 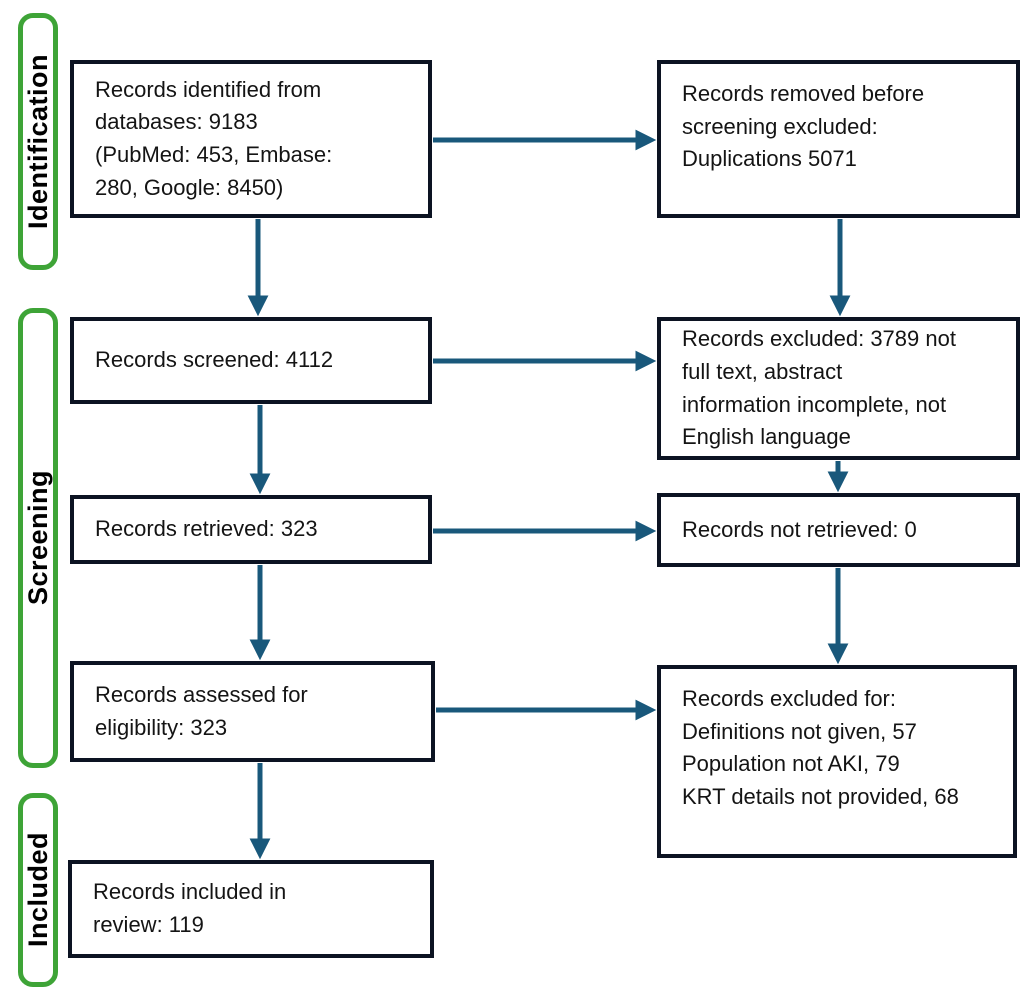 What do you see at coordinates (190, 908) in the screenshot?
I see `box-records-included-text: Records included in review: 119` at bounding box center [190, 908].